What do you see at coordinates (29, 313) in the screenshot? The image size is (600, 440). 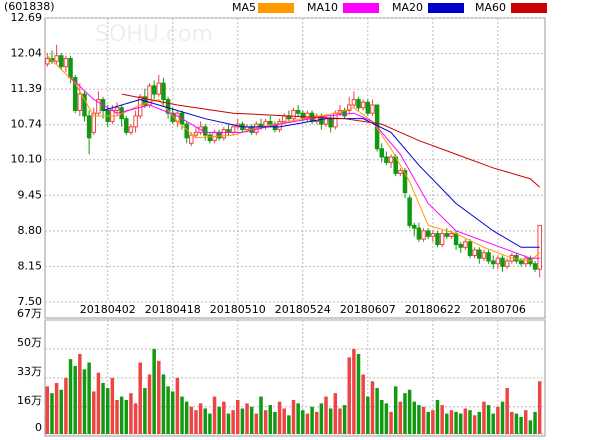 I see `volume-tick-label: 67万` at bounding box center [29, 313].